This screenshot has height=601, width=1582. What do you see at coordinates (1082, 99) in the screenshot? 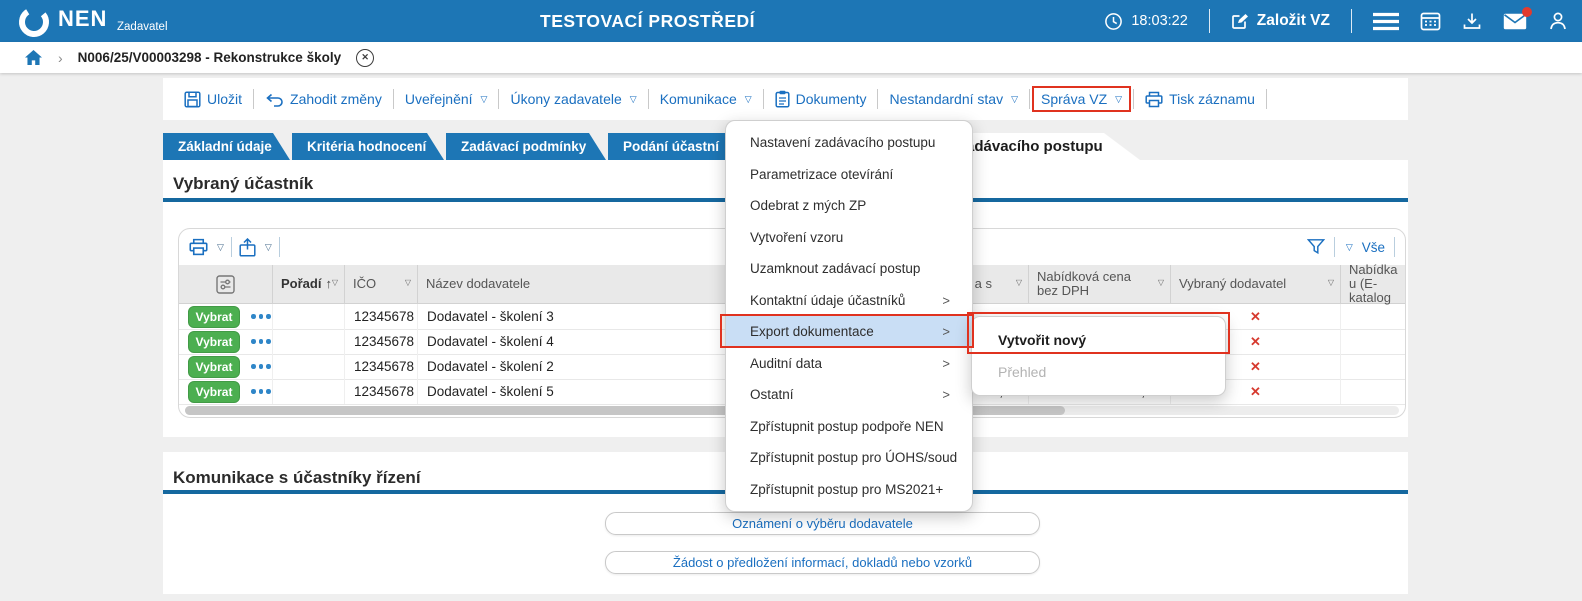
I see `manage-vz-menu-button: Správa VZ ▽` at bounding box center [1082, 99].